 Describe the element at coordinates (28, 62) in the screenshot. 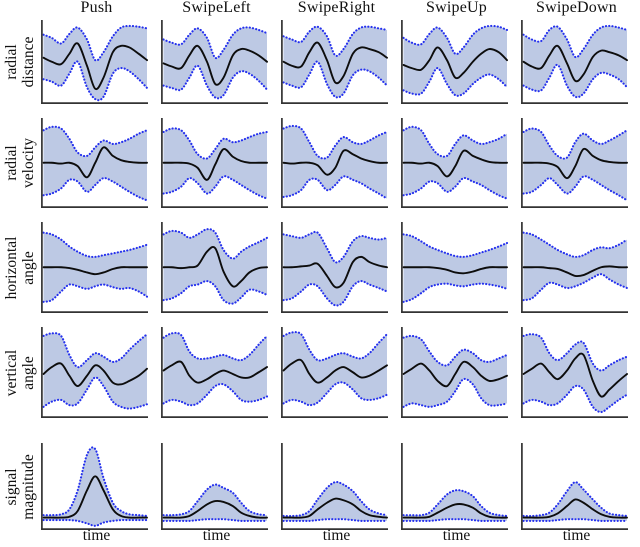

I see `row-label-line: distance` at that location.